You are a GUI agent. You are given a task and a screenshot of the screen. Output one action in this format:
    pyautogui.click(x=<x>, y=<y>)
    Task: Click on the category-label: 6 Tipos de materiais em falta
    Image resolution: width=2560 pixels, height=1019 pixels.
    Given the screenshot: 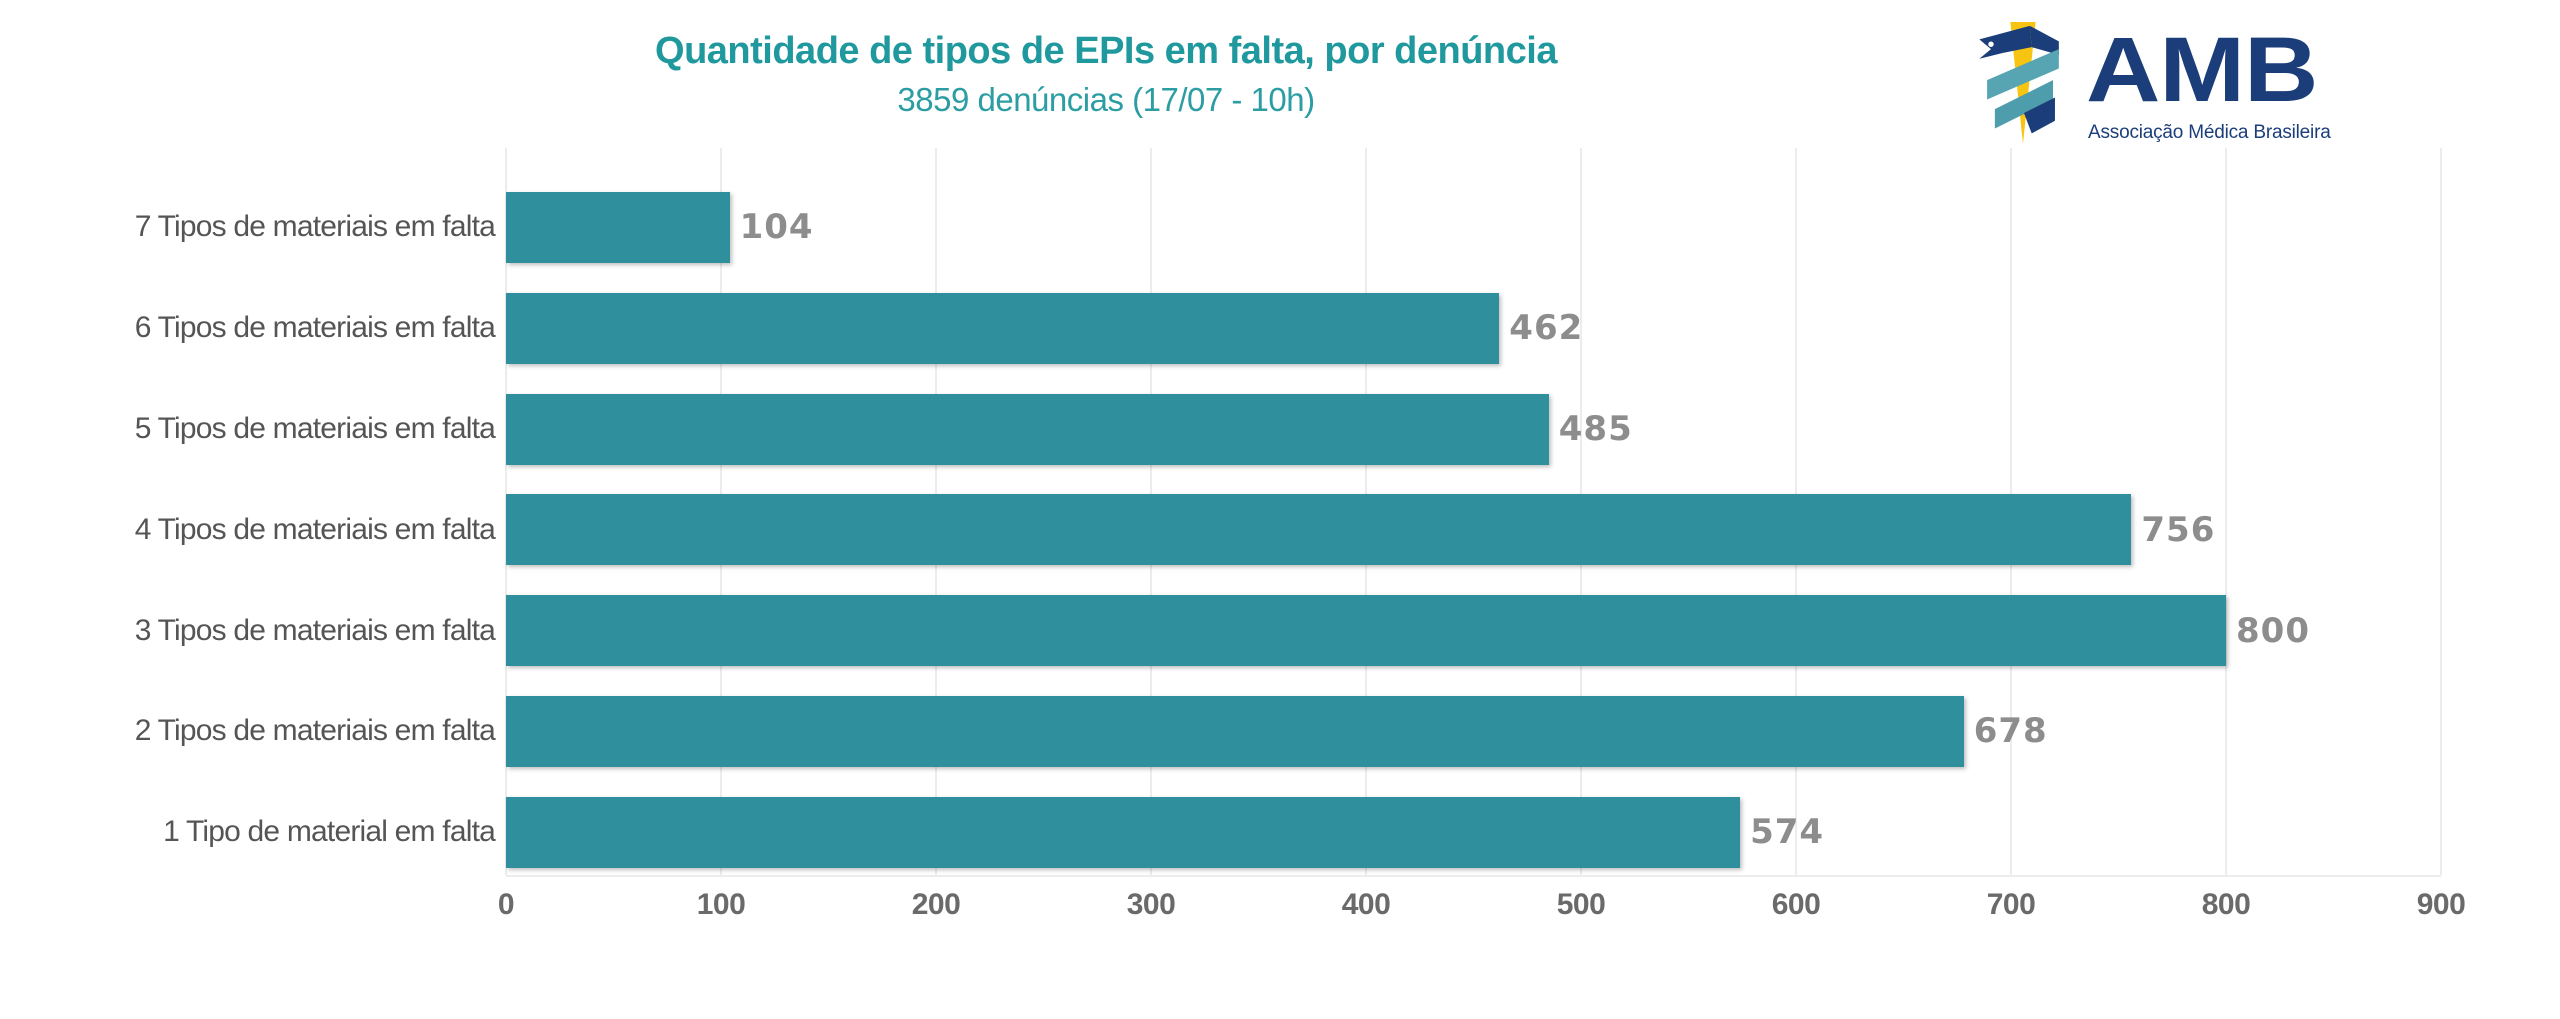 What is the action you would take?
    pyautogui.click(x=315, y=328)
    